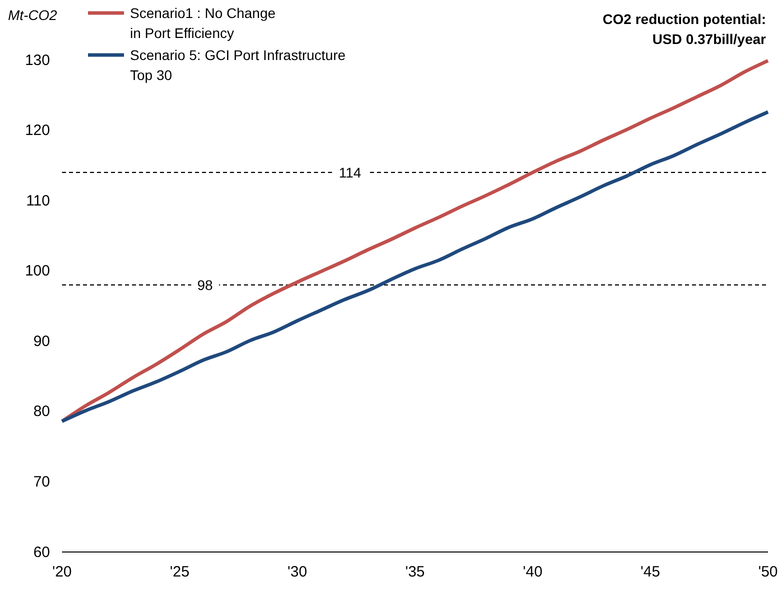  I want to click on ref-line-label: 114, so click(350, 172).